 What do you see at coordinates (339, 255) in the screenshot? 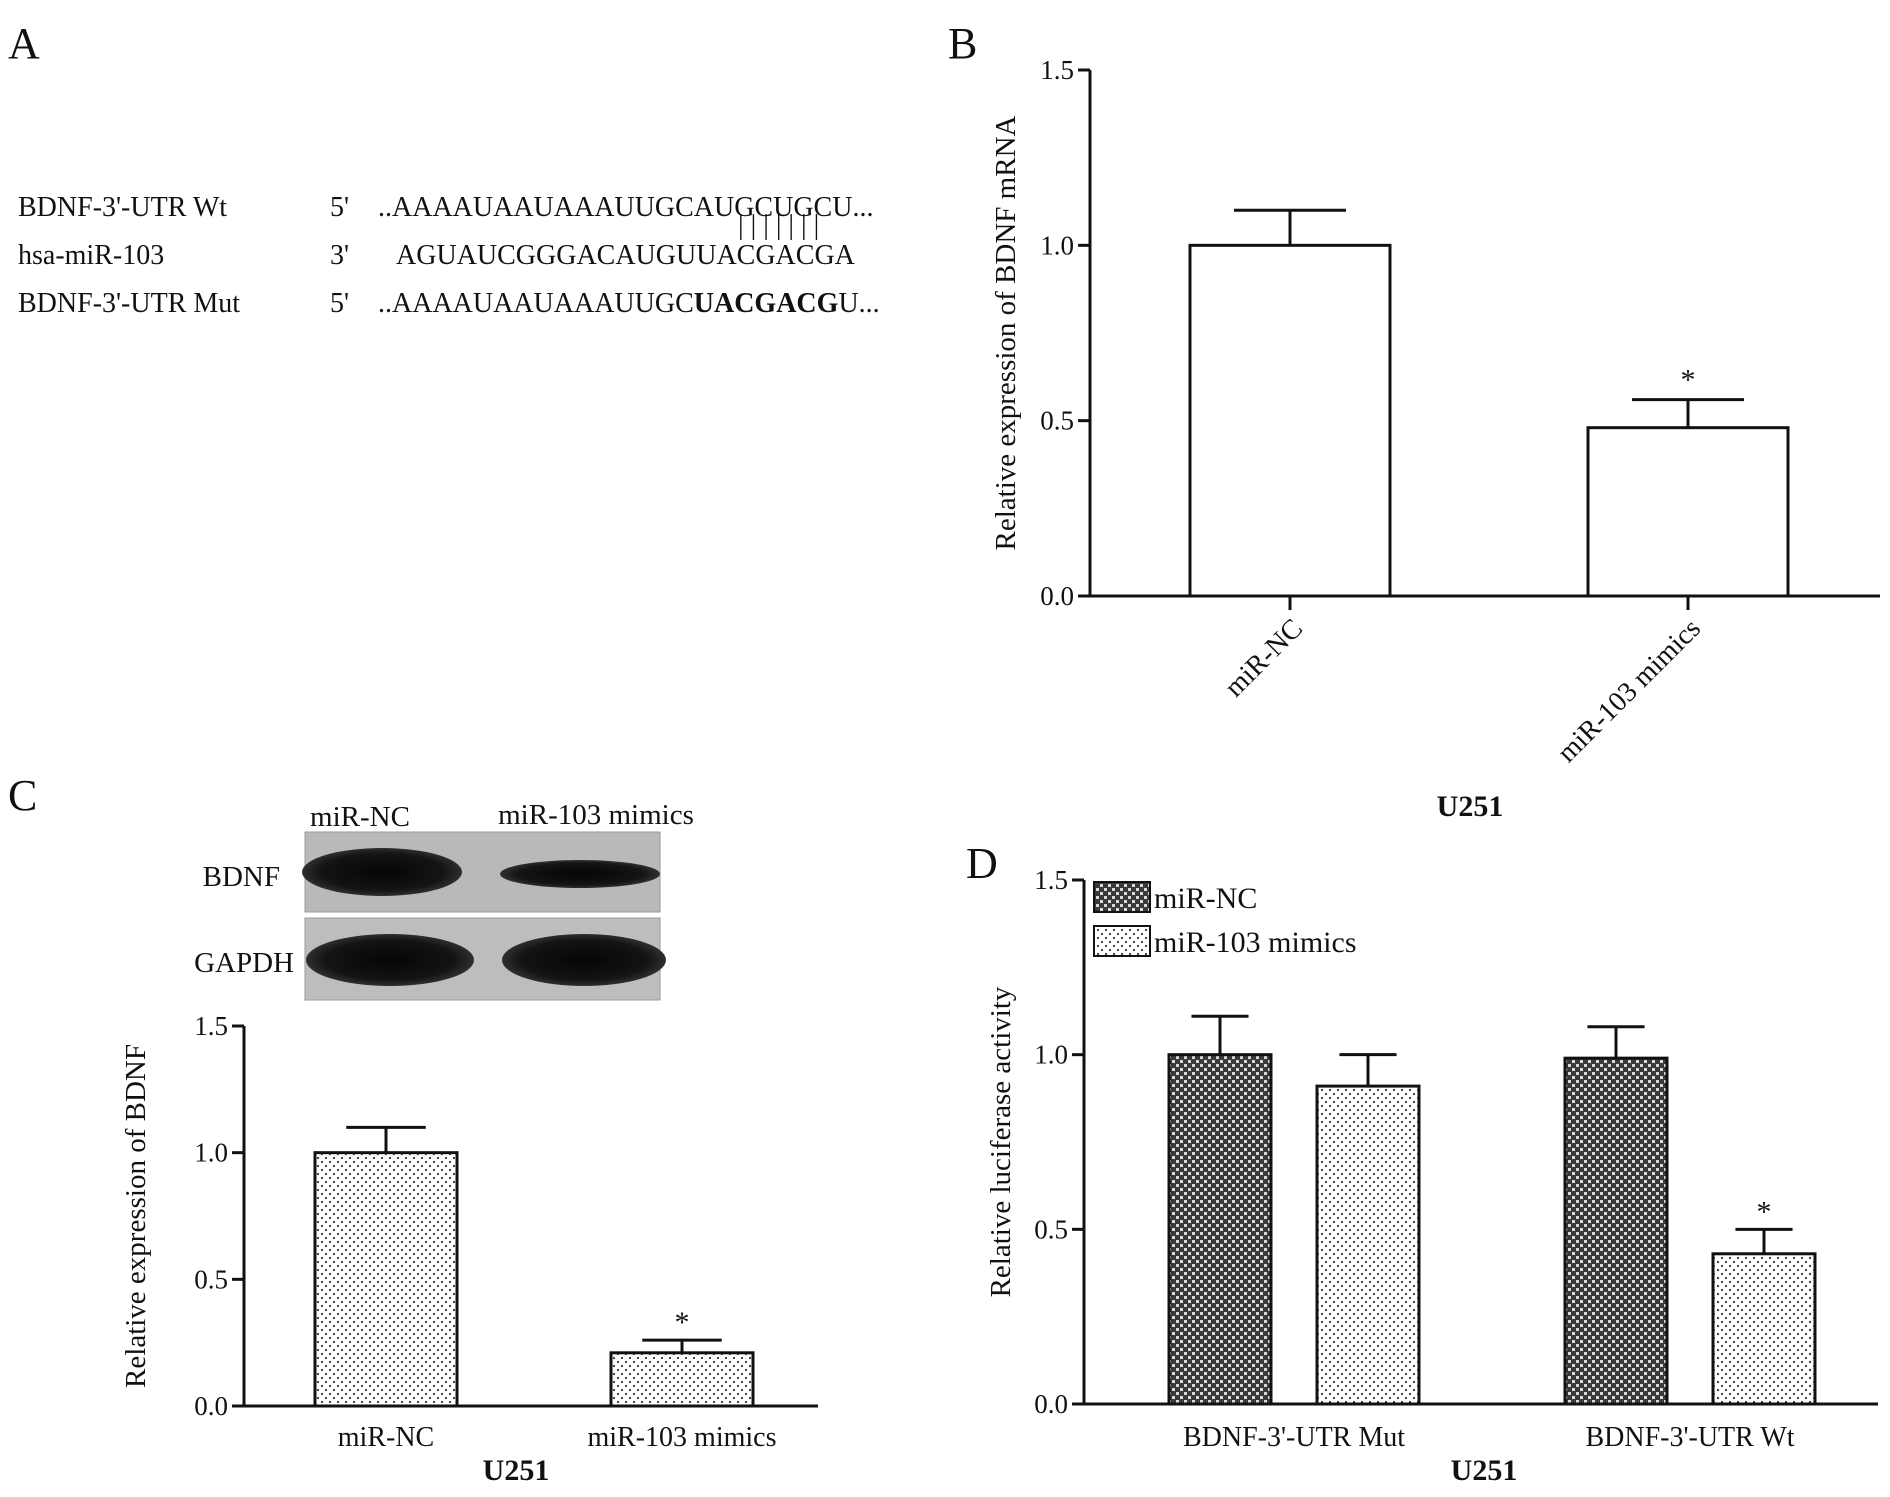
I see `seq-row-end: 3'` at bounding box center [339, 255].